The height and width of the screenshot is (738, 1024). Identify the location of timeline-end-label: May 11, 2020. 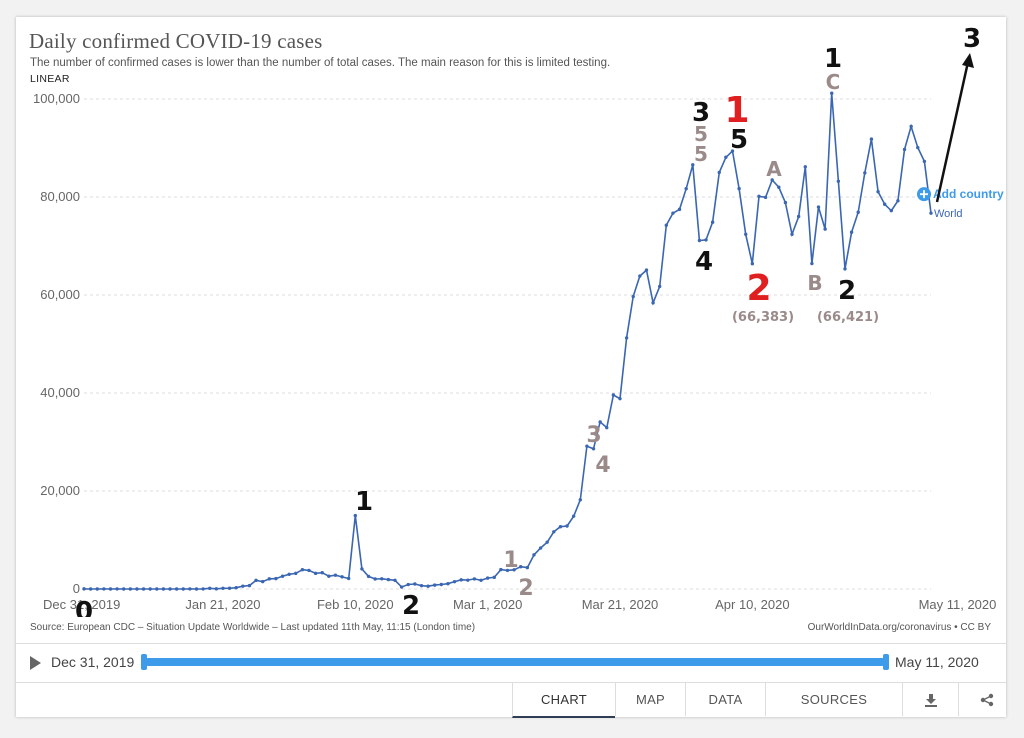
(937, 662).